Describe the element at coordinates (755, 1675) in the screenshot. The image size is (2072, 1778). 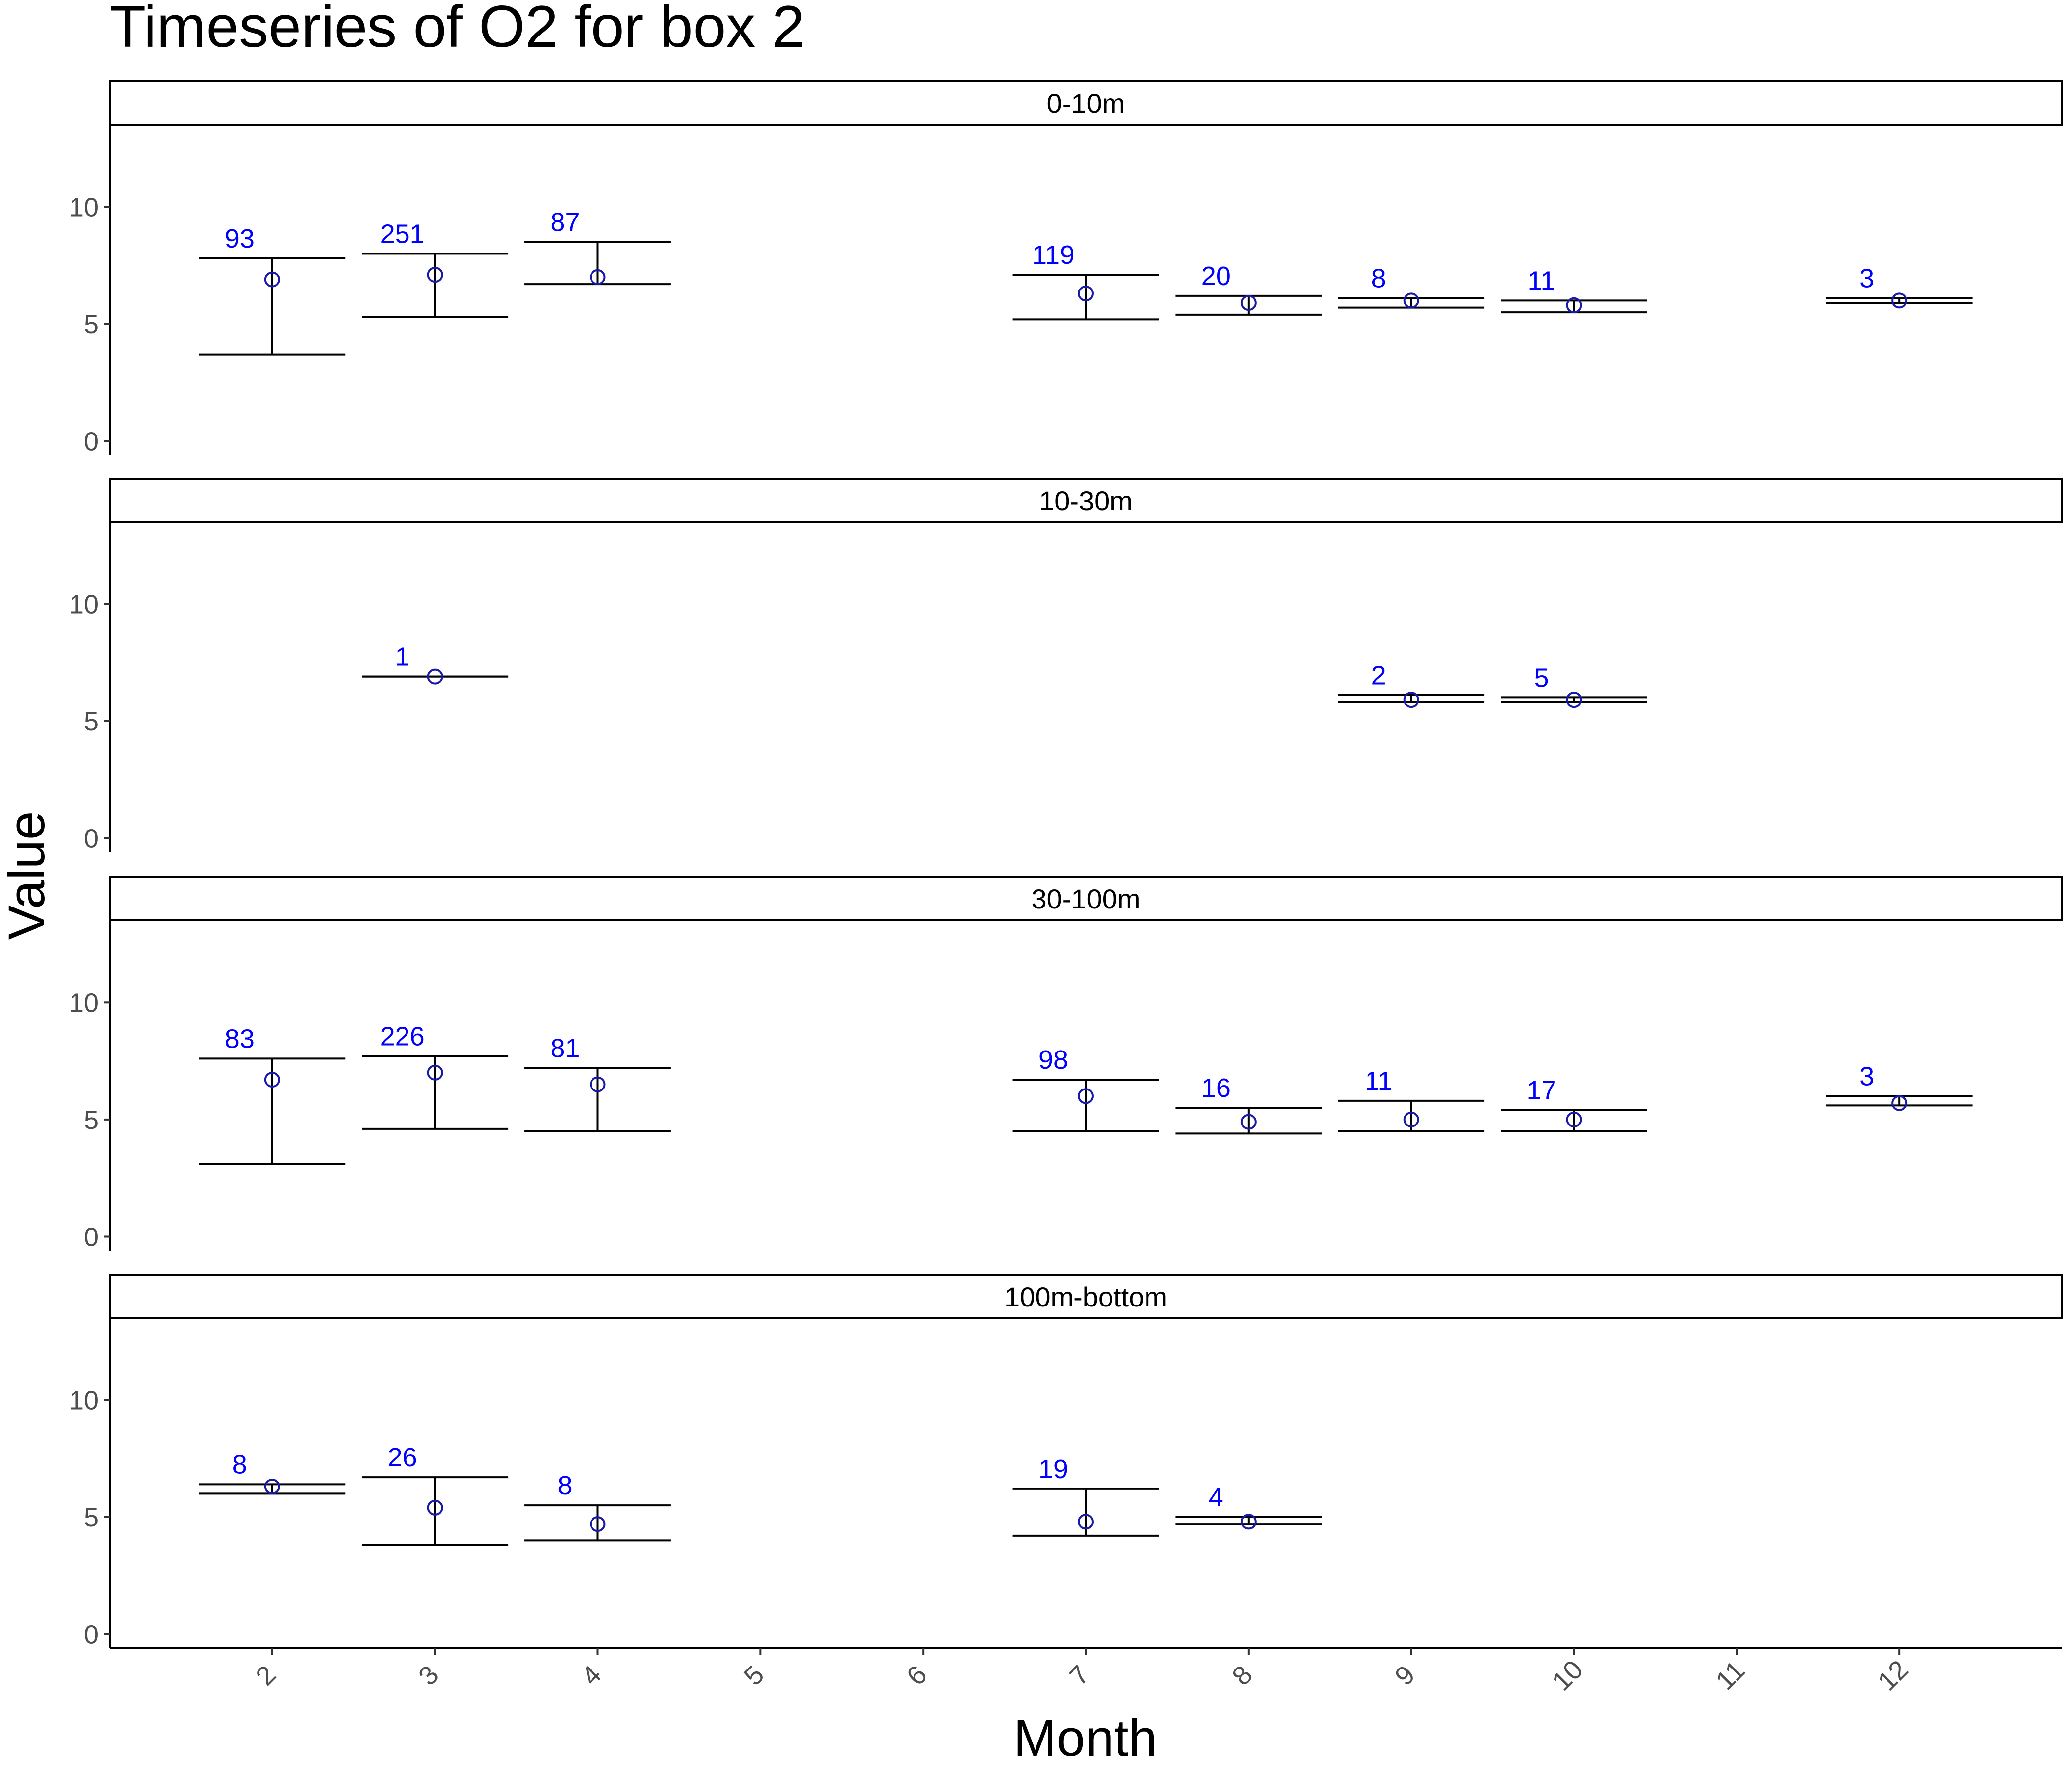
I see `x-tick-label: 5` at that location.